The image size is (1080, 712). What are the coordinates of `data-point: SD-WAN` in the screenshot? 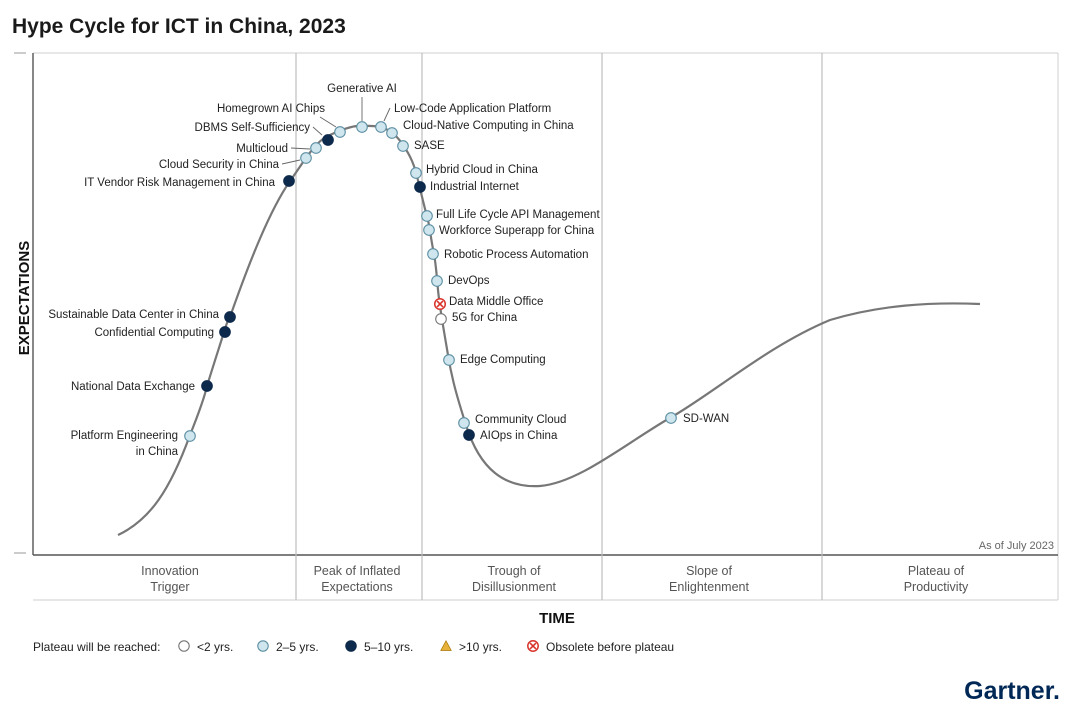 It's located at (697, 418).